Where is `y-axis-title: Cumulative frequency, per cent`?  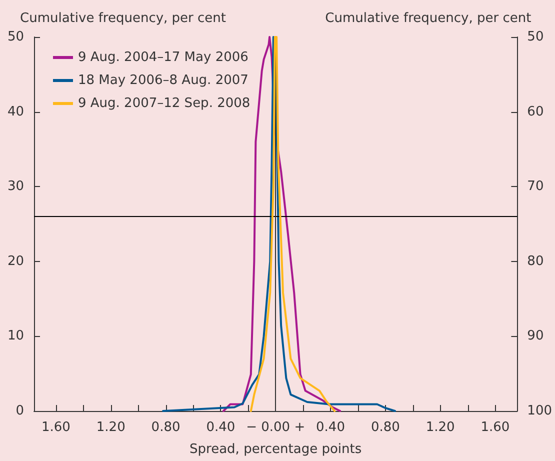
y-axis-title: Cumulative frequency, per cent is located at coordinates (123, 18).